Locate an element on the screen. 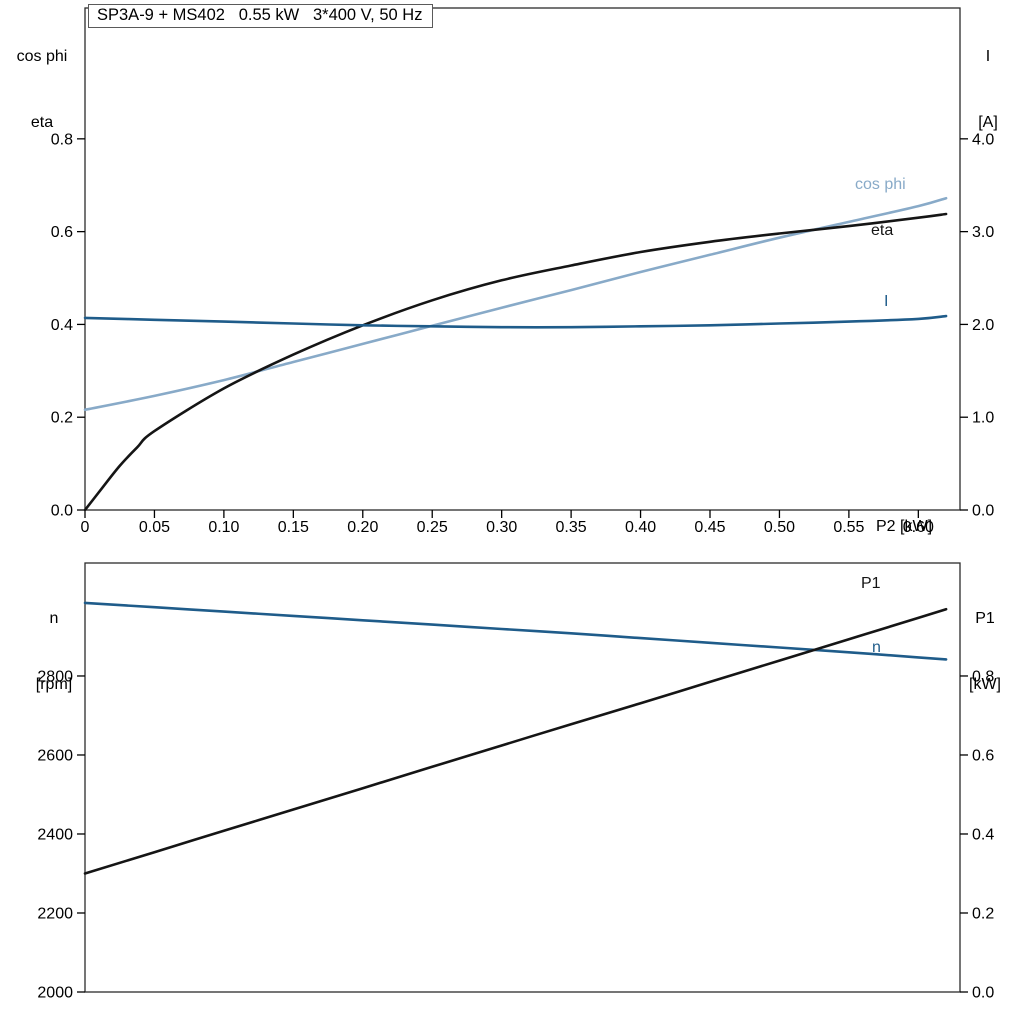  top-right-axis-title: I [A] is located at coordinates (988, 90).